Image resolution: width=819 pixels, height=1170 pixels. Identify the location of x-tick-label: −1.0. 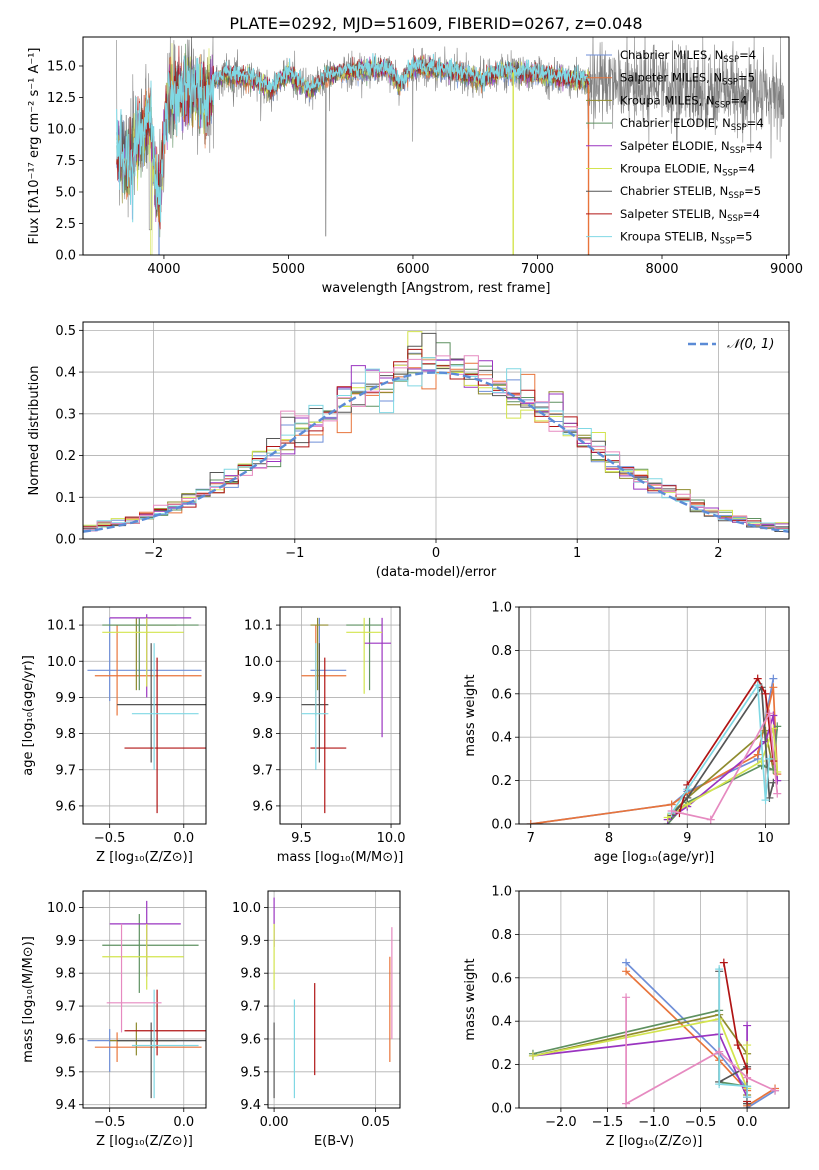
(654, 1122).